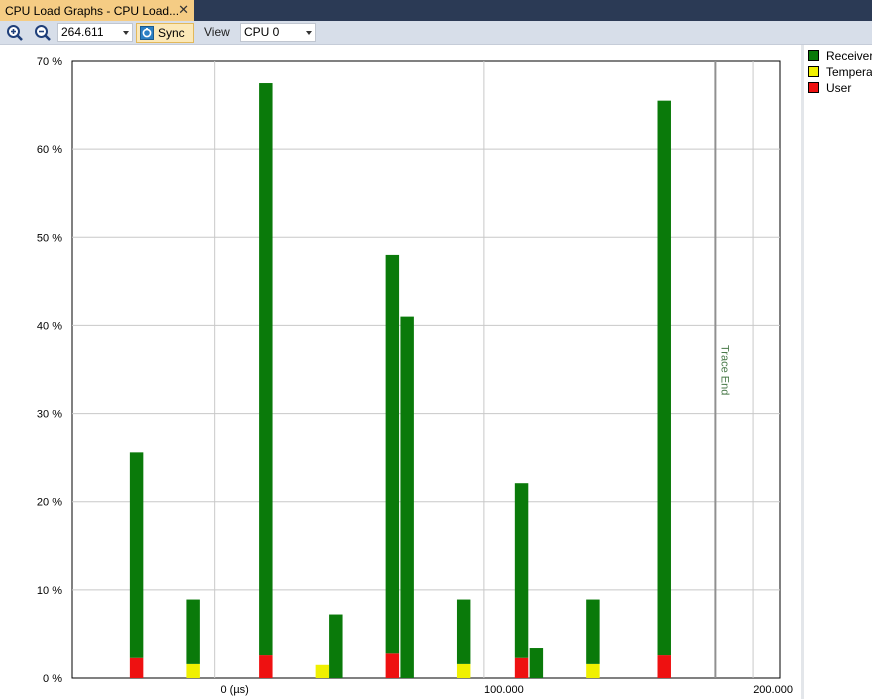  What do you see at coordinates (49, 62) in the screenshot?
I see `y-tick-label: 70 %` at bounding box center [49, 62].